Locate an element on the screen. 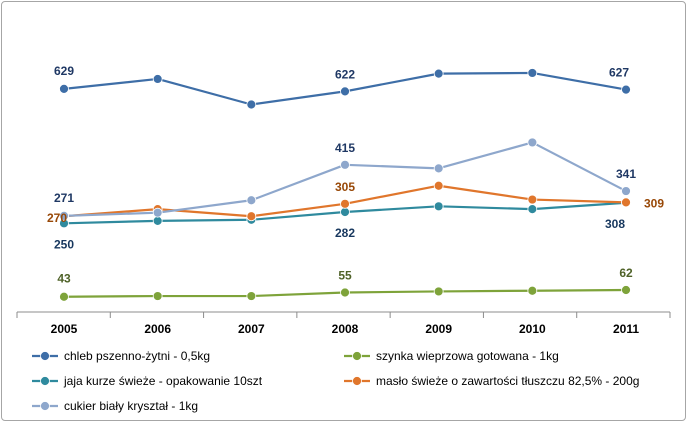 This screenshot has width=687, height=422. data-label: 43 is located at coordinates (64, 279).